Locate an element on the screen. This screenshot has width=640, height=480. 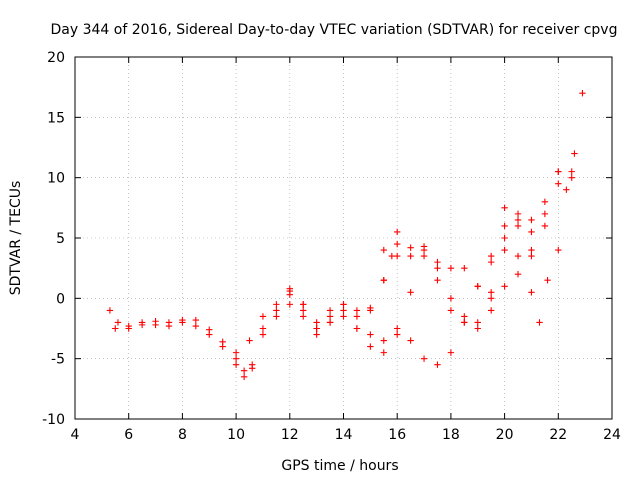
y-tick-label: 5 is located at coordinates (60, 239).